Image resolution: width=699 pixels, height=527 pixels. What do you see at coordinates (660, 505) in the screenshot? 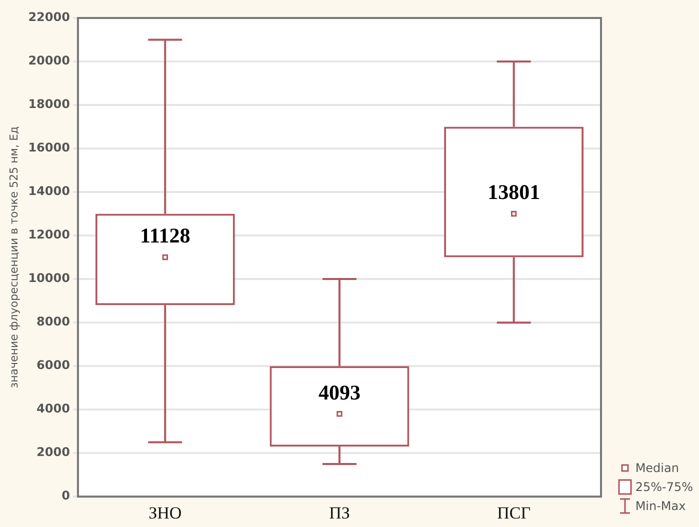
I see `text: Min-Max` at bounding box center [660, 505].